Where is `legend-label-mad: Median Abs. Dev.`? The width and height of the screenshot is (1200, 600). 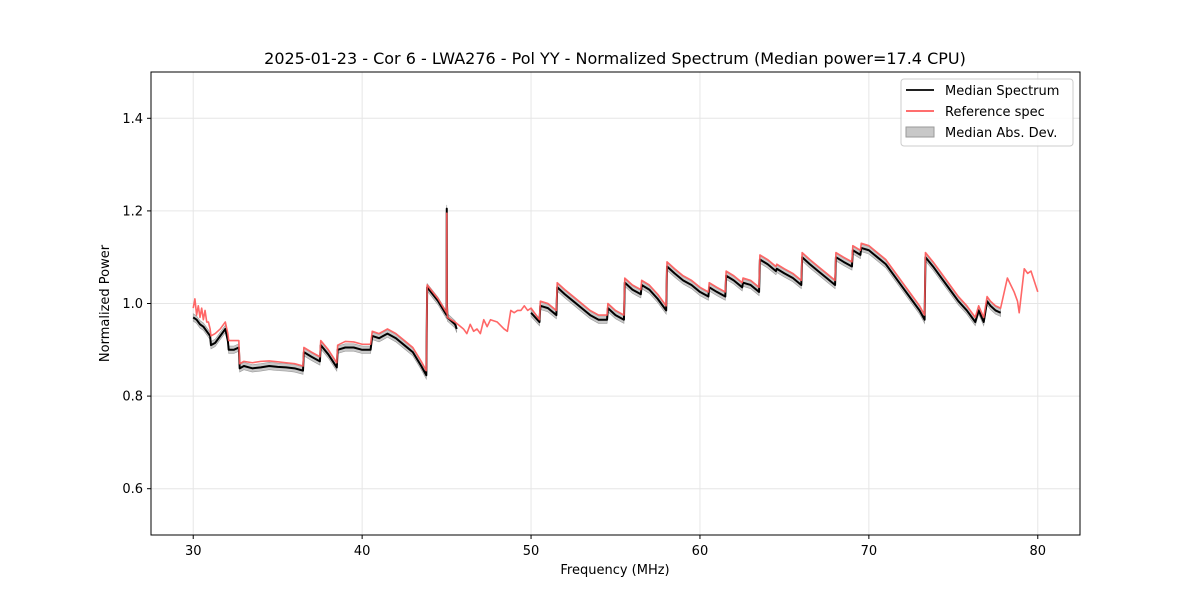 legend-label-mad: Median Abs. Dev. is located at coordinates (1001, 133).